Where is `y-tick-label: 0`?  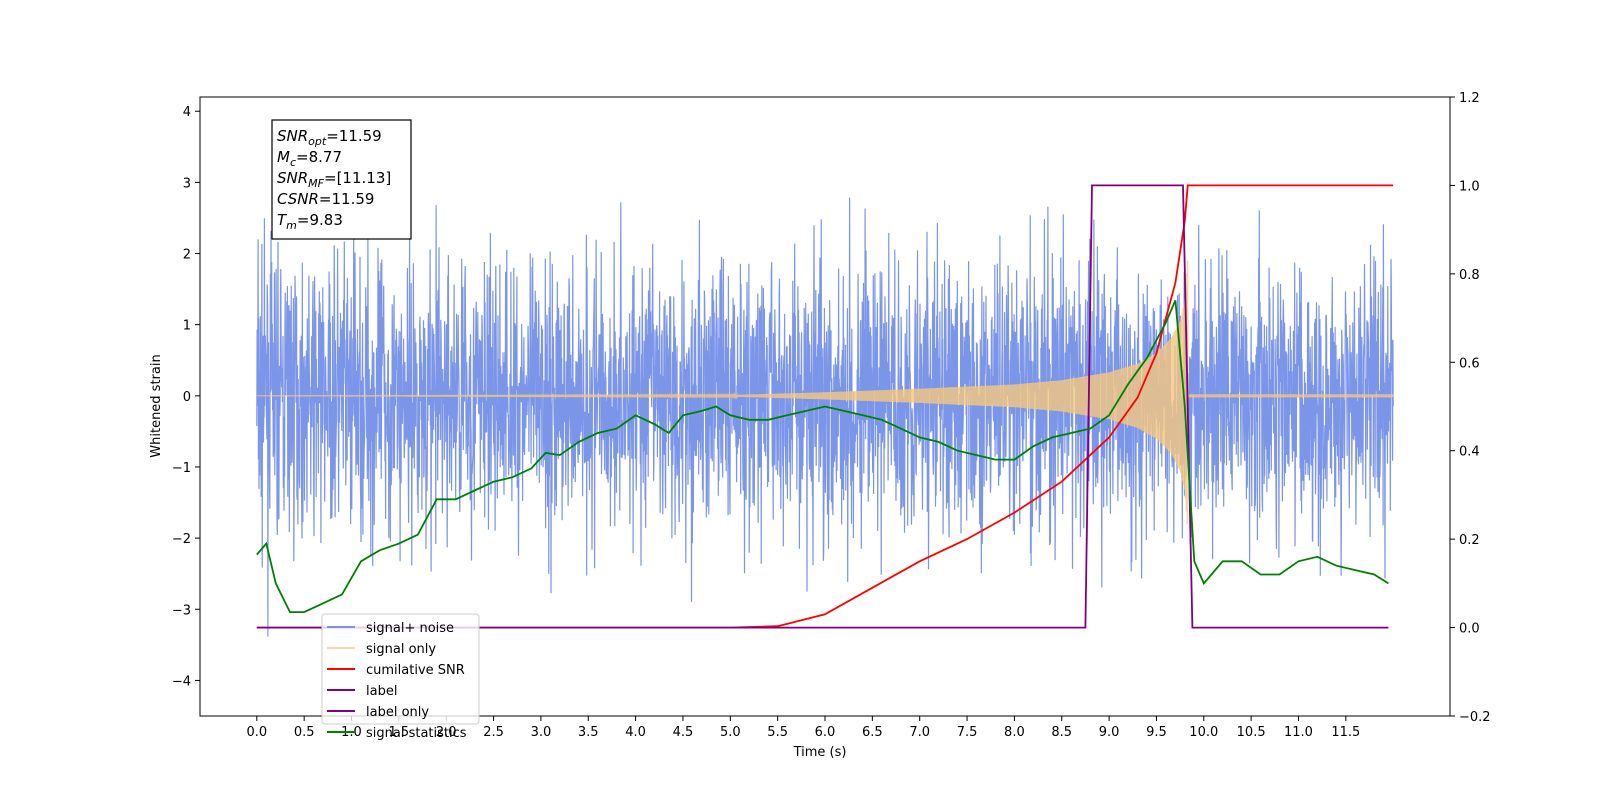 y-tick-label: 0 is located at coordinates (187, 397).